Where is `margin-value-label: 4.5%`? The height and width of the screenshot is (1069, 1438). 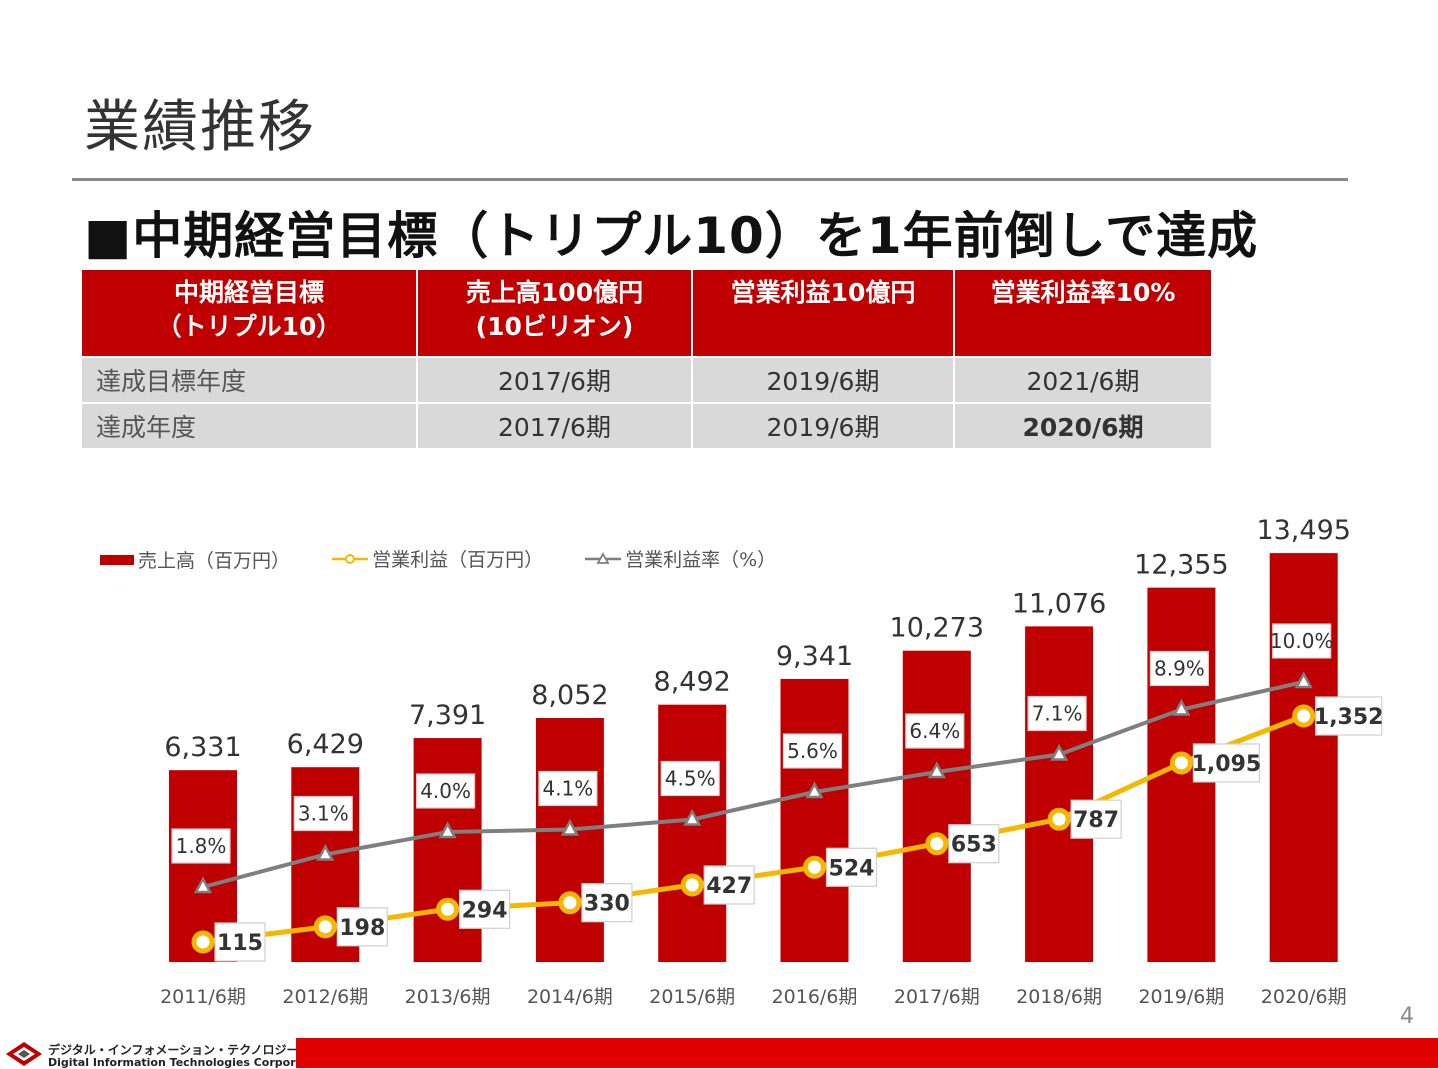
margin-value-label: 4.5% is located at coordinates (690, 779).